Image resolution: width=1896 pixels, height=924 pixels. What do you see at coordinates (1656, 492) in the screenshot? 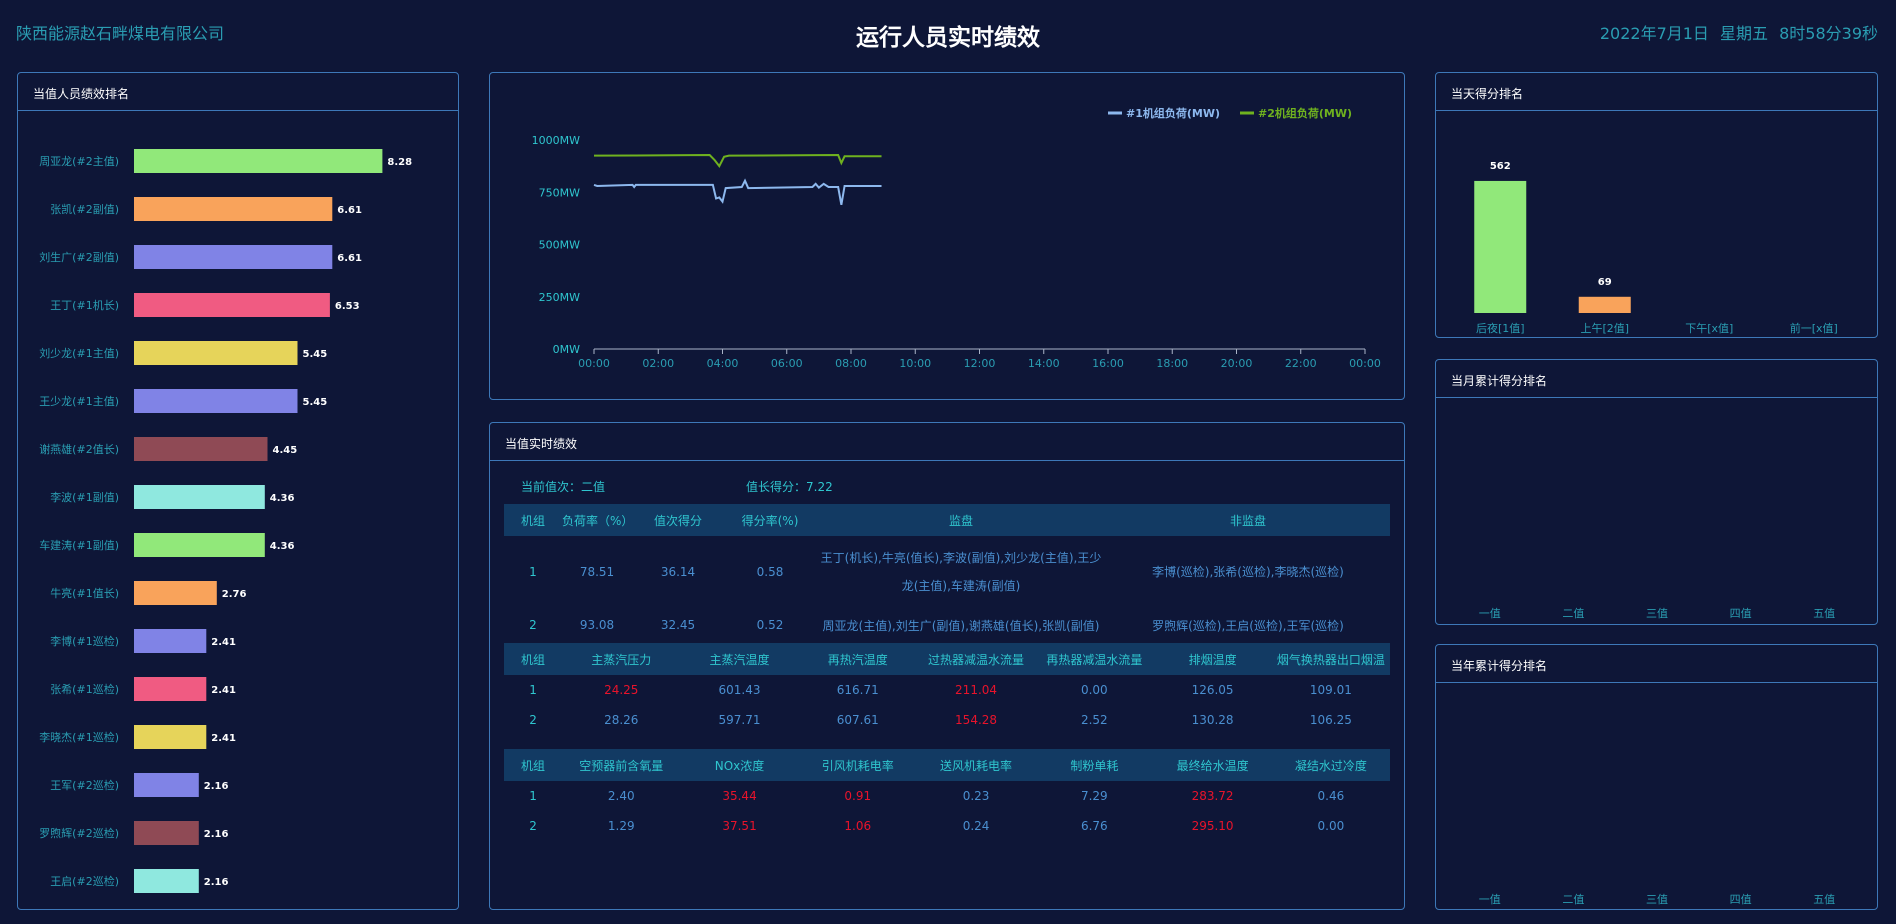
I see `month-ranking-panel: 当月累计得分排名 一值 二值 三值 四值 五值` at bounding box center [1656, 492].